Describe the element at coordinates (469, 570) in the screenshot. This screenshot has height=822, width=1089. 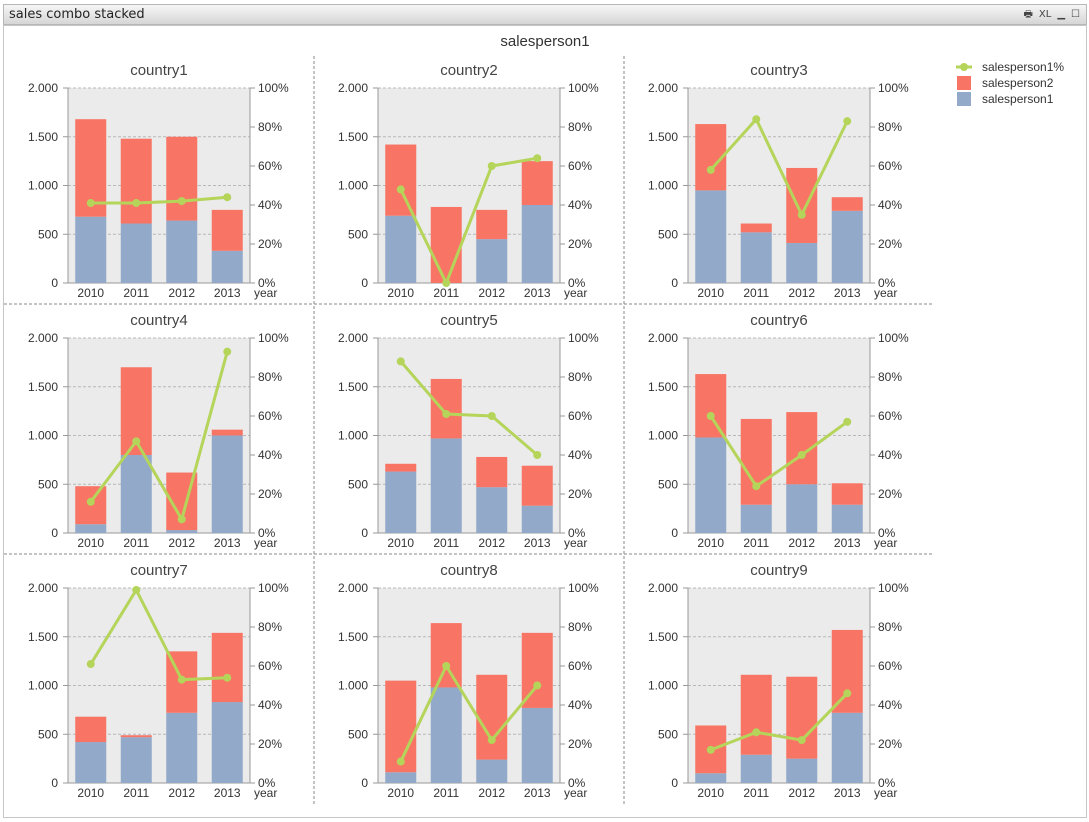
I see `panel-title: country8` at that location.